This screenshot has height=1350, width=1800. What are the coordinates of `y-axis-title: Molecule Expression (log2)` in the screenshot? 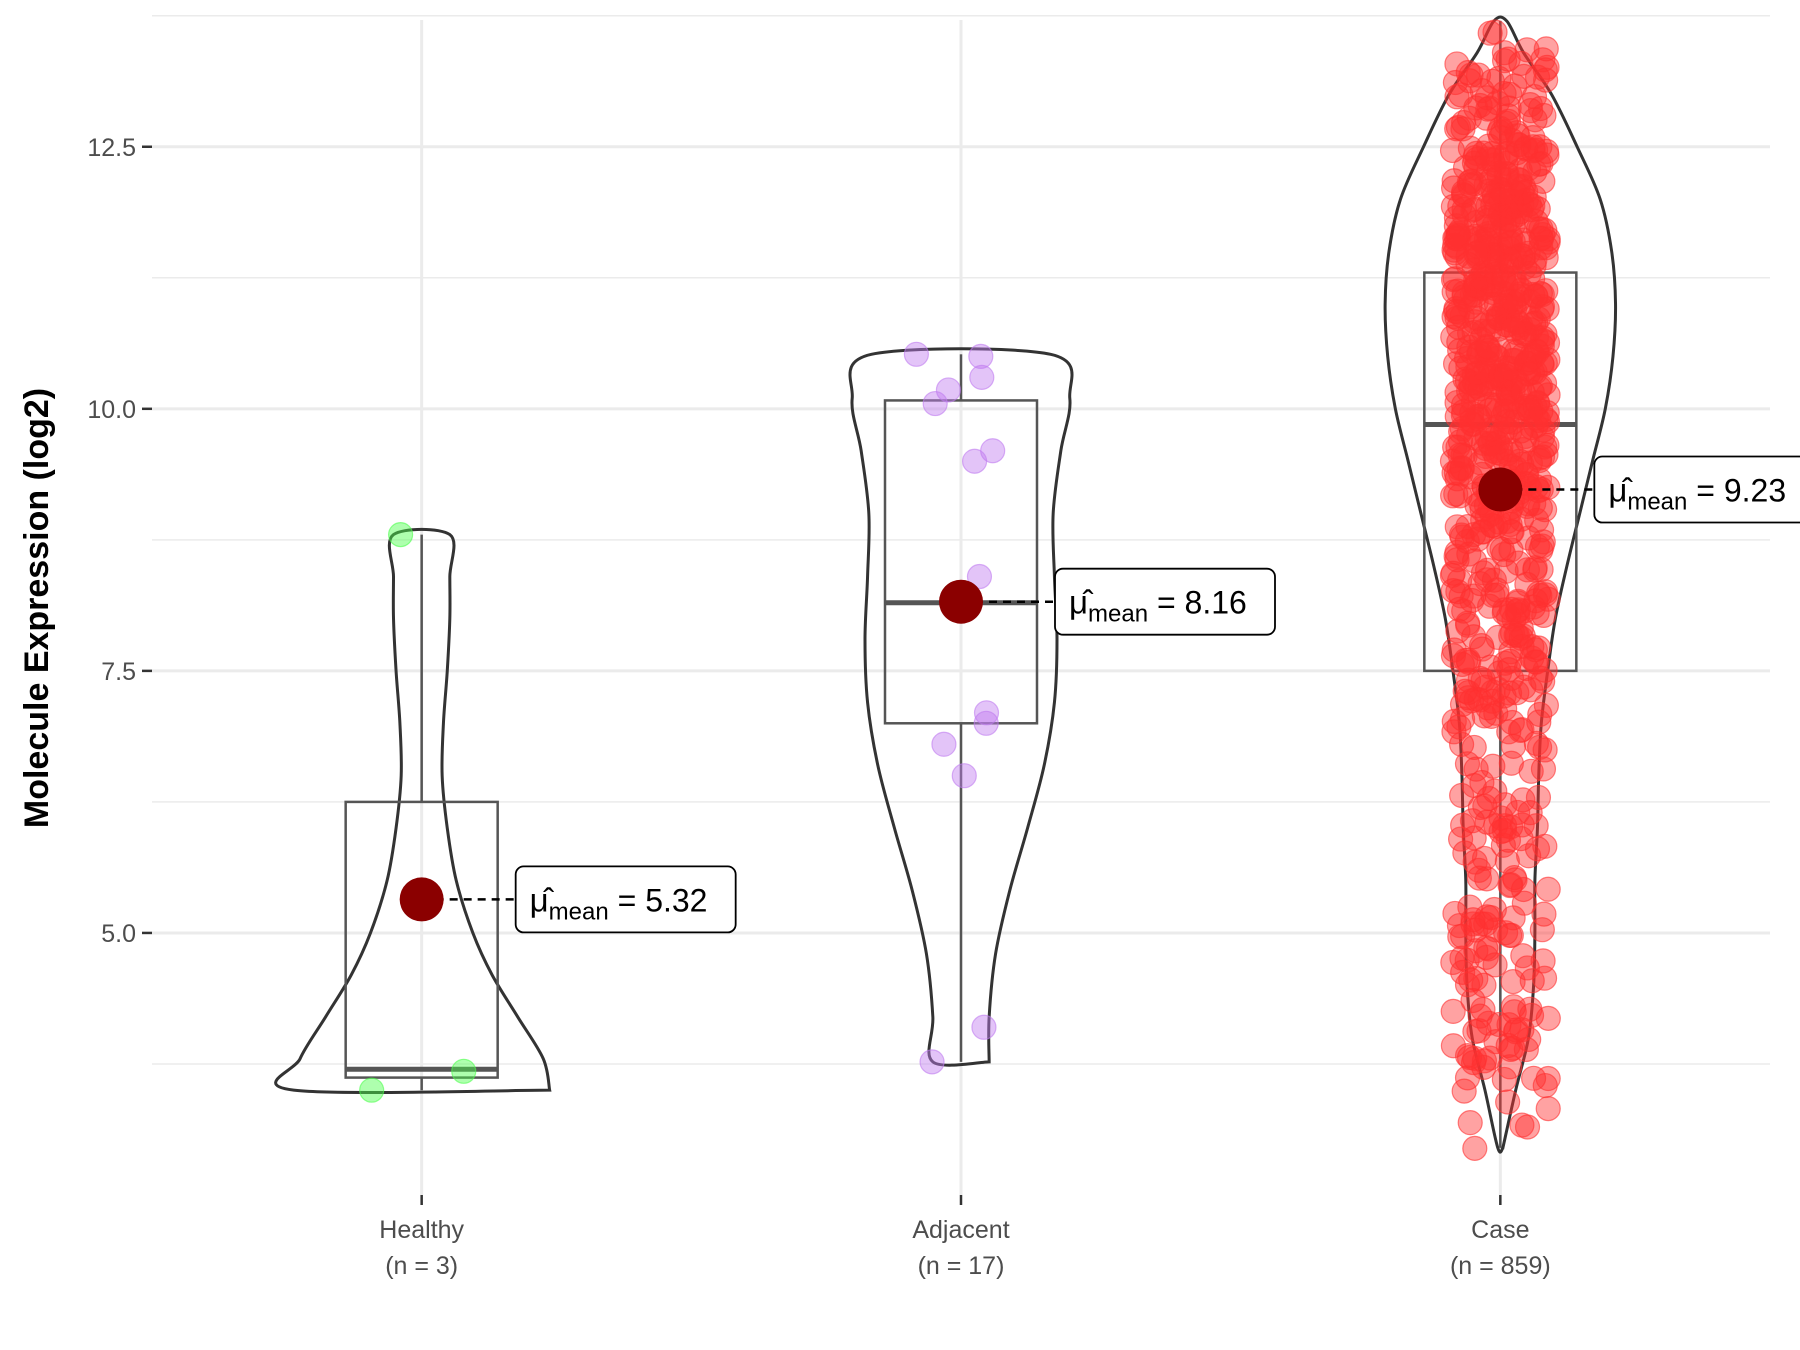 It's located at (37, 608).